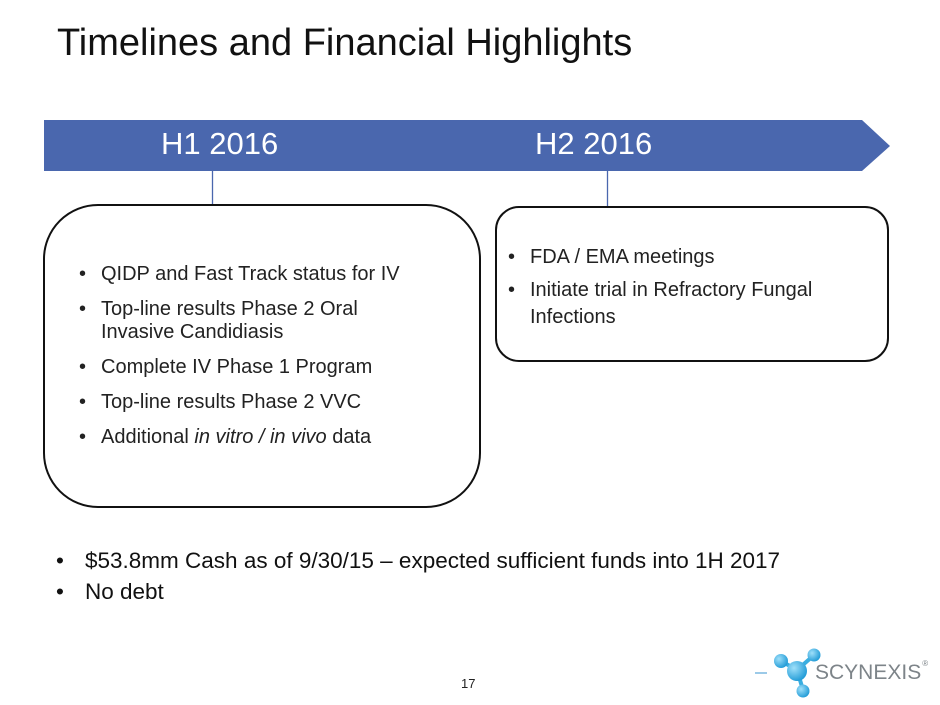 The height and width of the screenshot is (705, 940). I want to click on slide-title: Timelines and Financial Highlights, so click(345, 43).